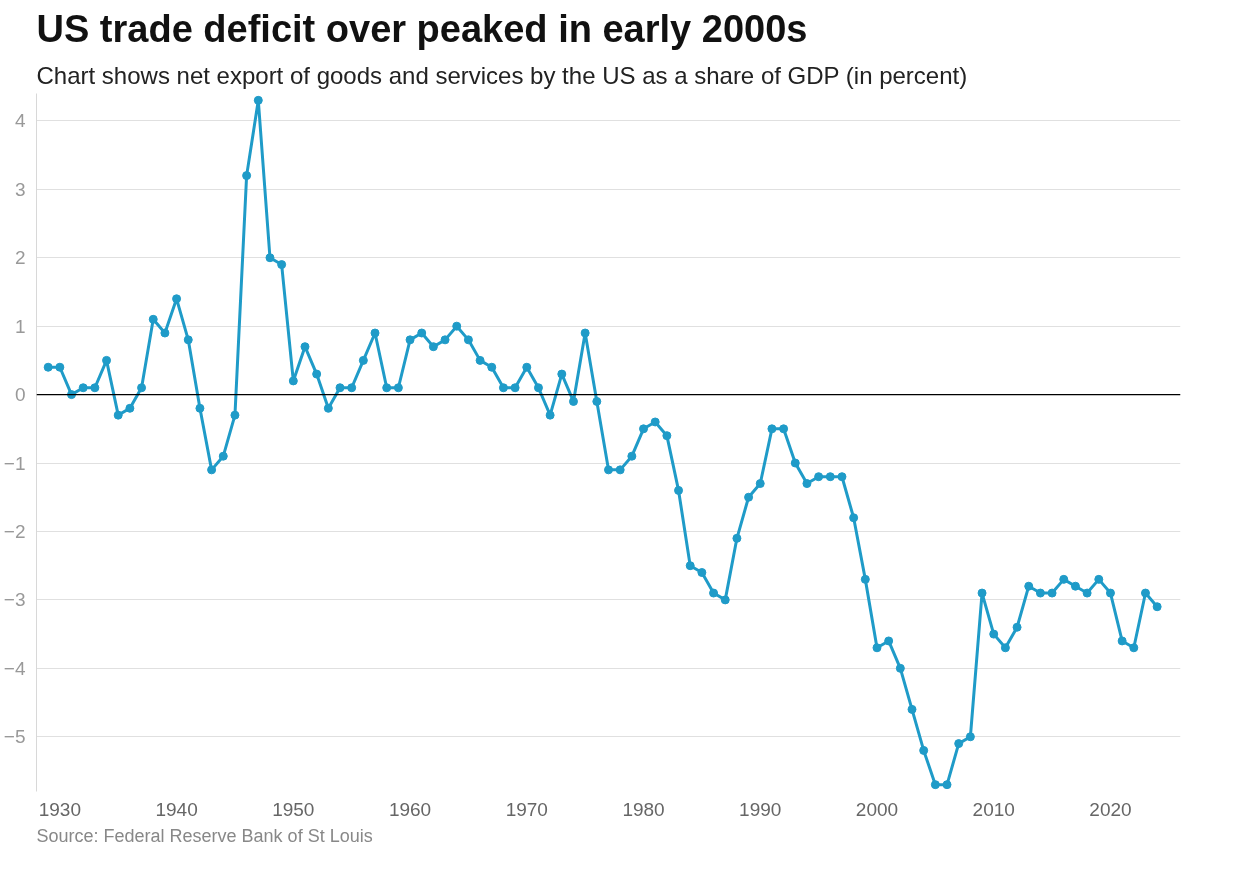 This screenshot has height=882, width=1240. I want to click on x-tick-label: 2010, so click(993, 809).